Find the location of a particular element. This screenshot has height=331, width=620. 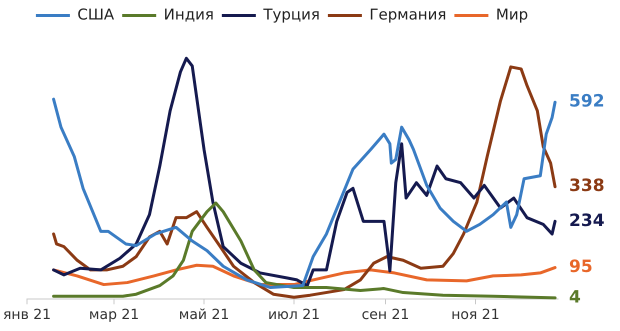

data-label: 338 is located at coordinates (587, 186).